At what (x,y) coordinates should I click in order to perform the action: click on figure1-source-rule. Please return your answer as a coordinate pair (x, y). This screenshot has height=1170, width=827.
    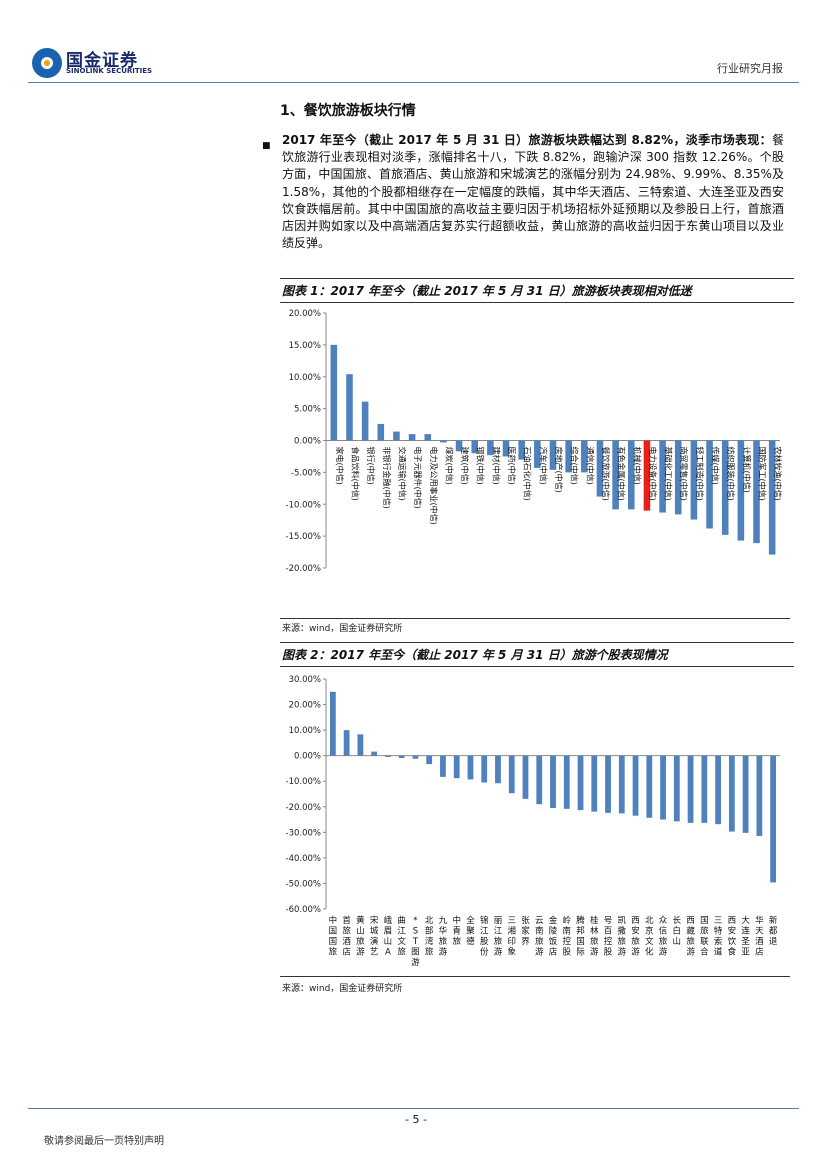
    Looking at the image, I should click on (535, 618).